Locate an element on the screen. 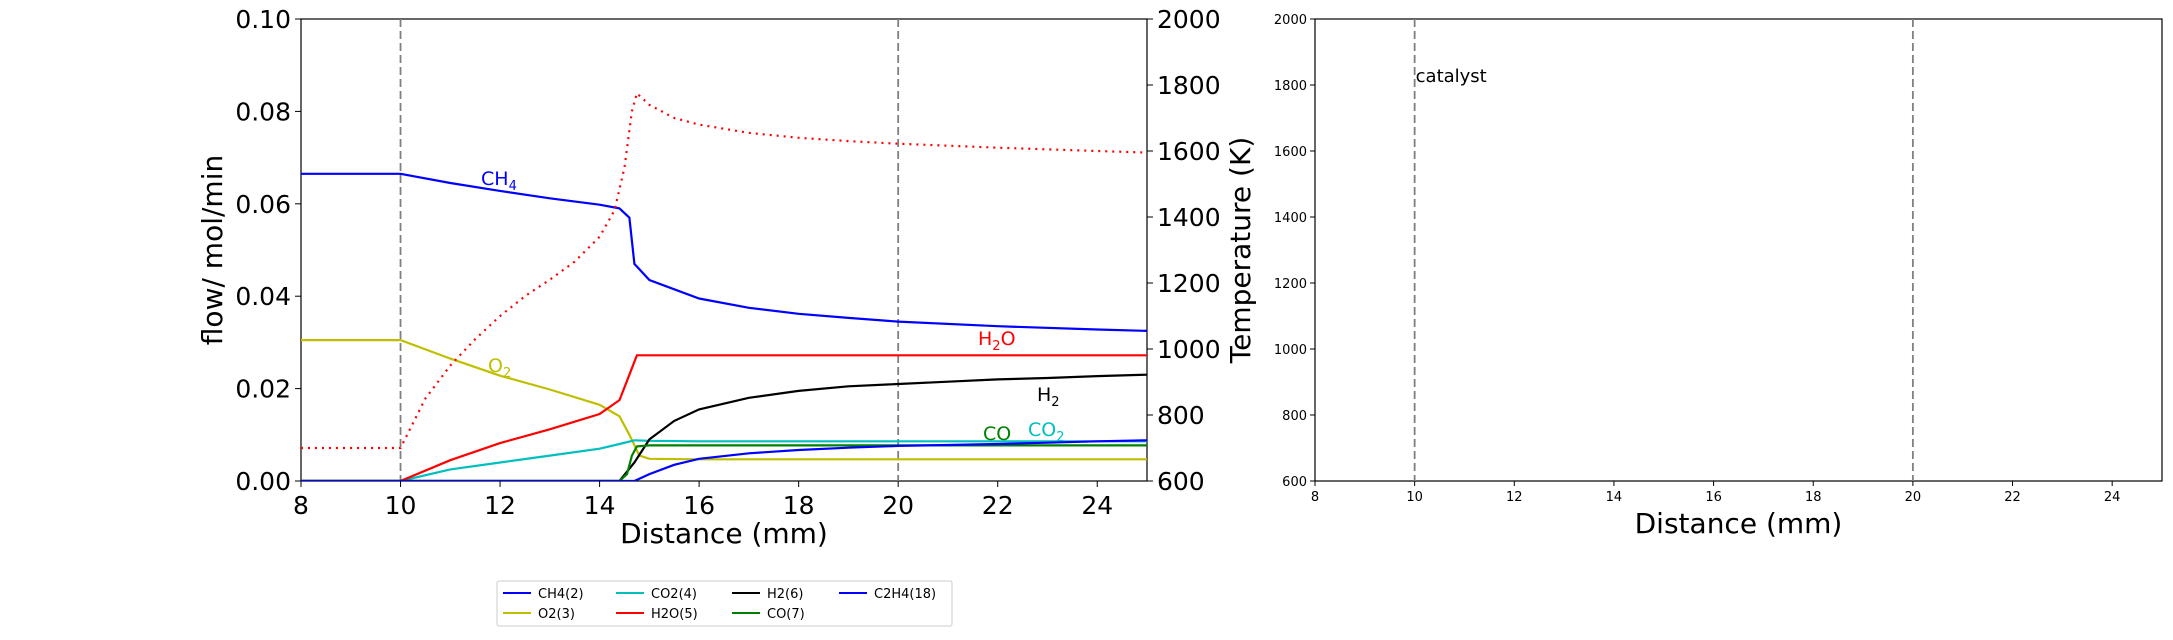  legend-entry-label: H2O(5) is located at coordinates (674, 614).